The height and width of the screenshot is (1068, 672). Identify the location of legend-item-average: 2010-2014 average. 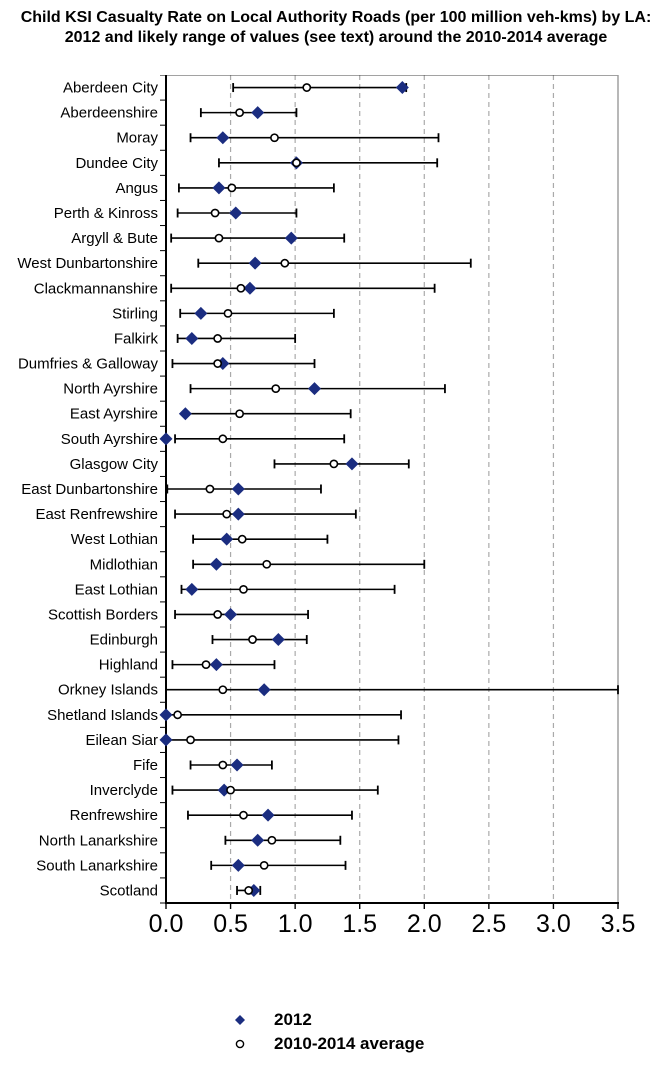
(325, 1044).